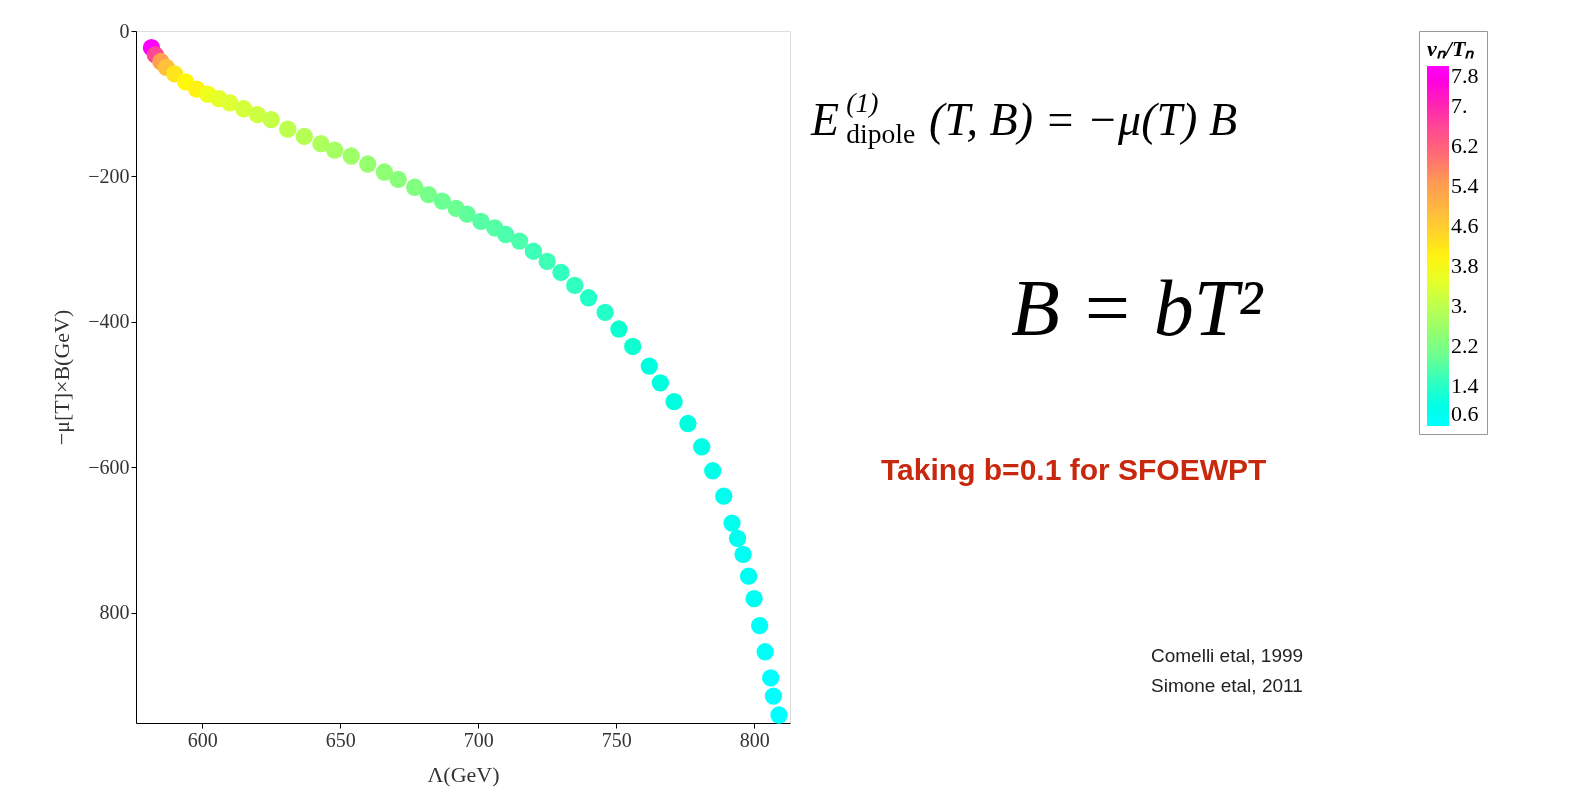 The image size is (1576, 810). What do you see at coordinates (340, 739) in the screenshot?
I see `x-tick-label: 650` at bounding box center [340, 739].